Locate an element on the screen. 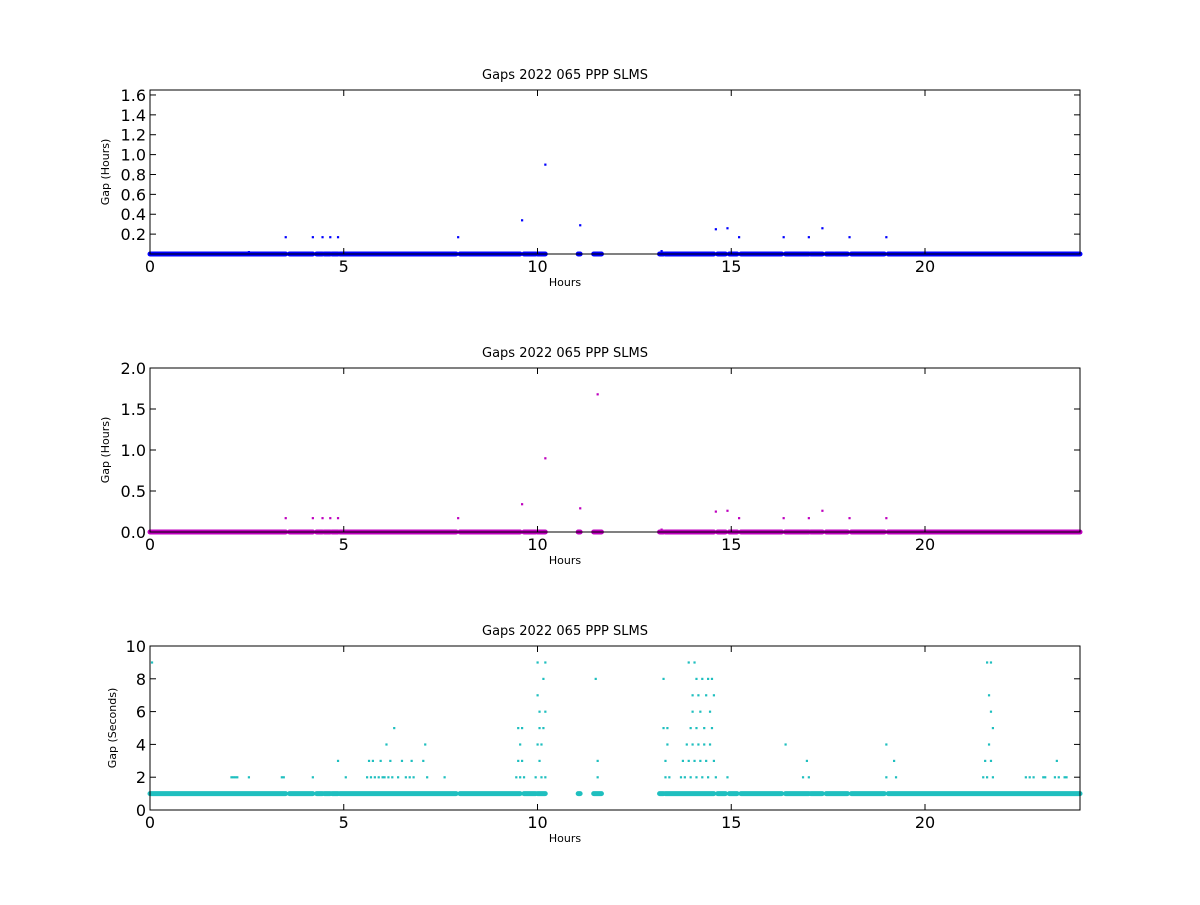 The height and width of the screenshot is (905, 1200). y-tick-label: 0 is located at coordinates (141, 810).